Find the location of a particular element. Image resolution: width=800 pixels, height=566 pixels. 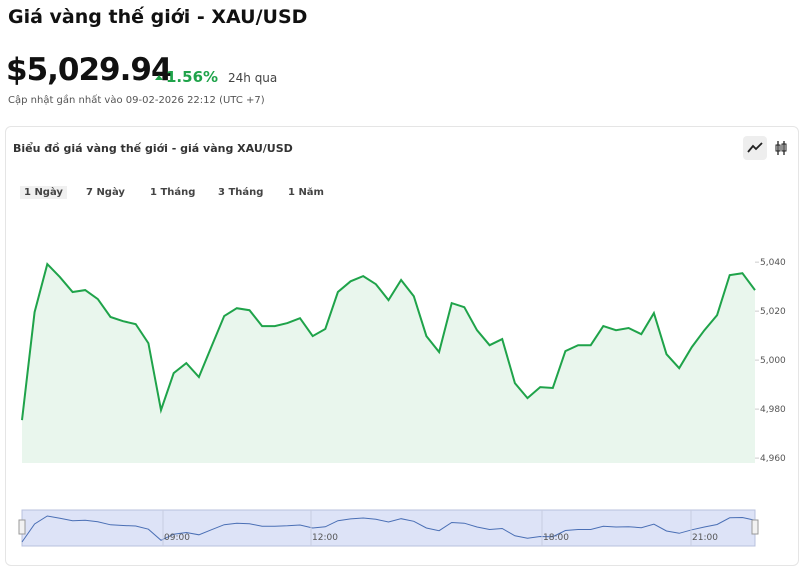

navigator-label: 18:00 is located at coordinates (556, 538).